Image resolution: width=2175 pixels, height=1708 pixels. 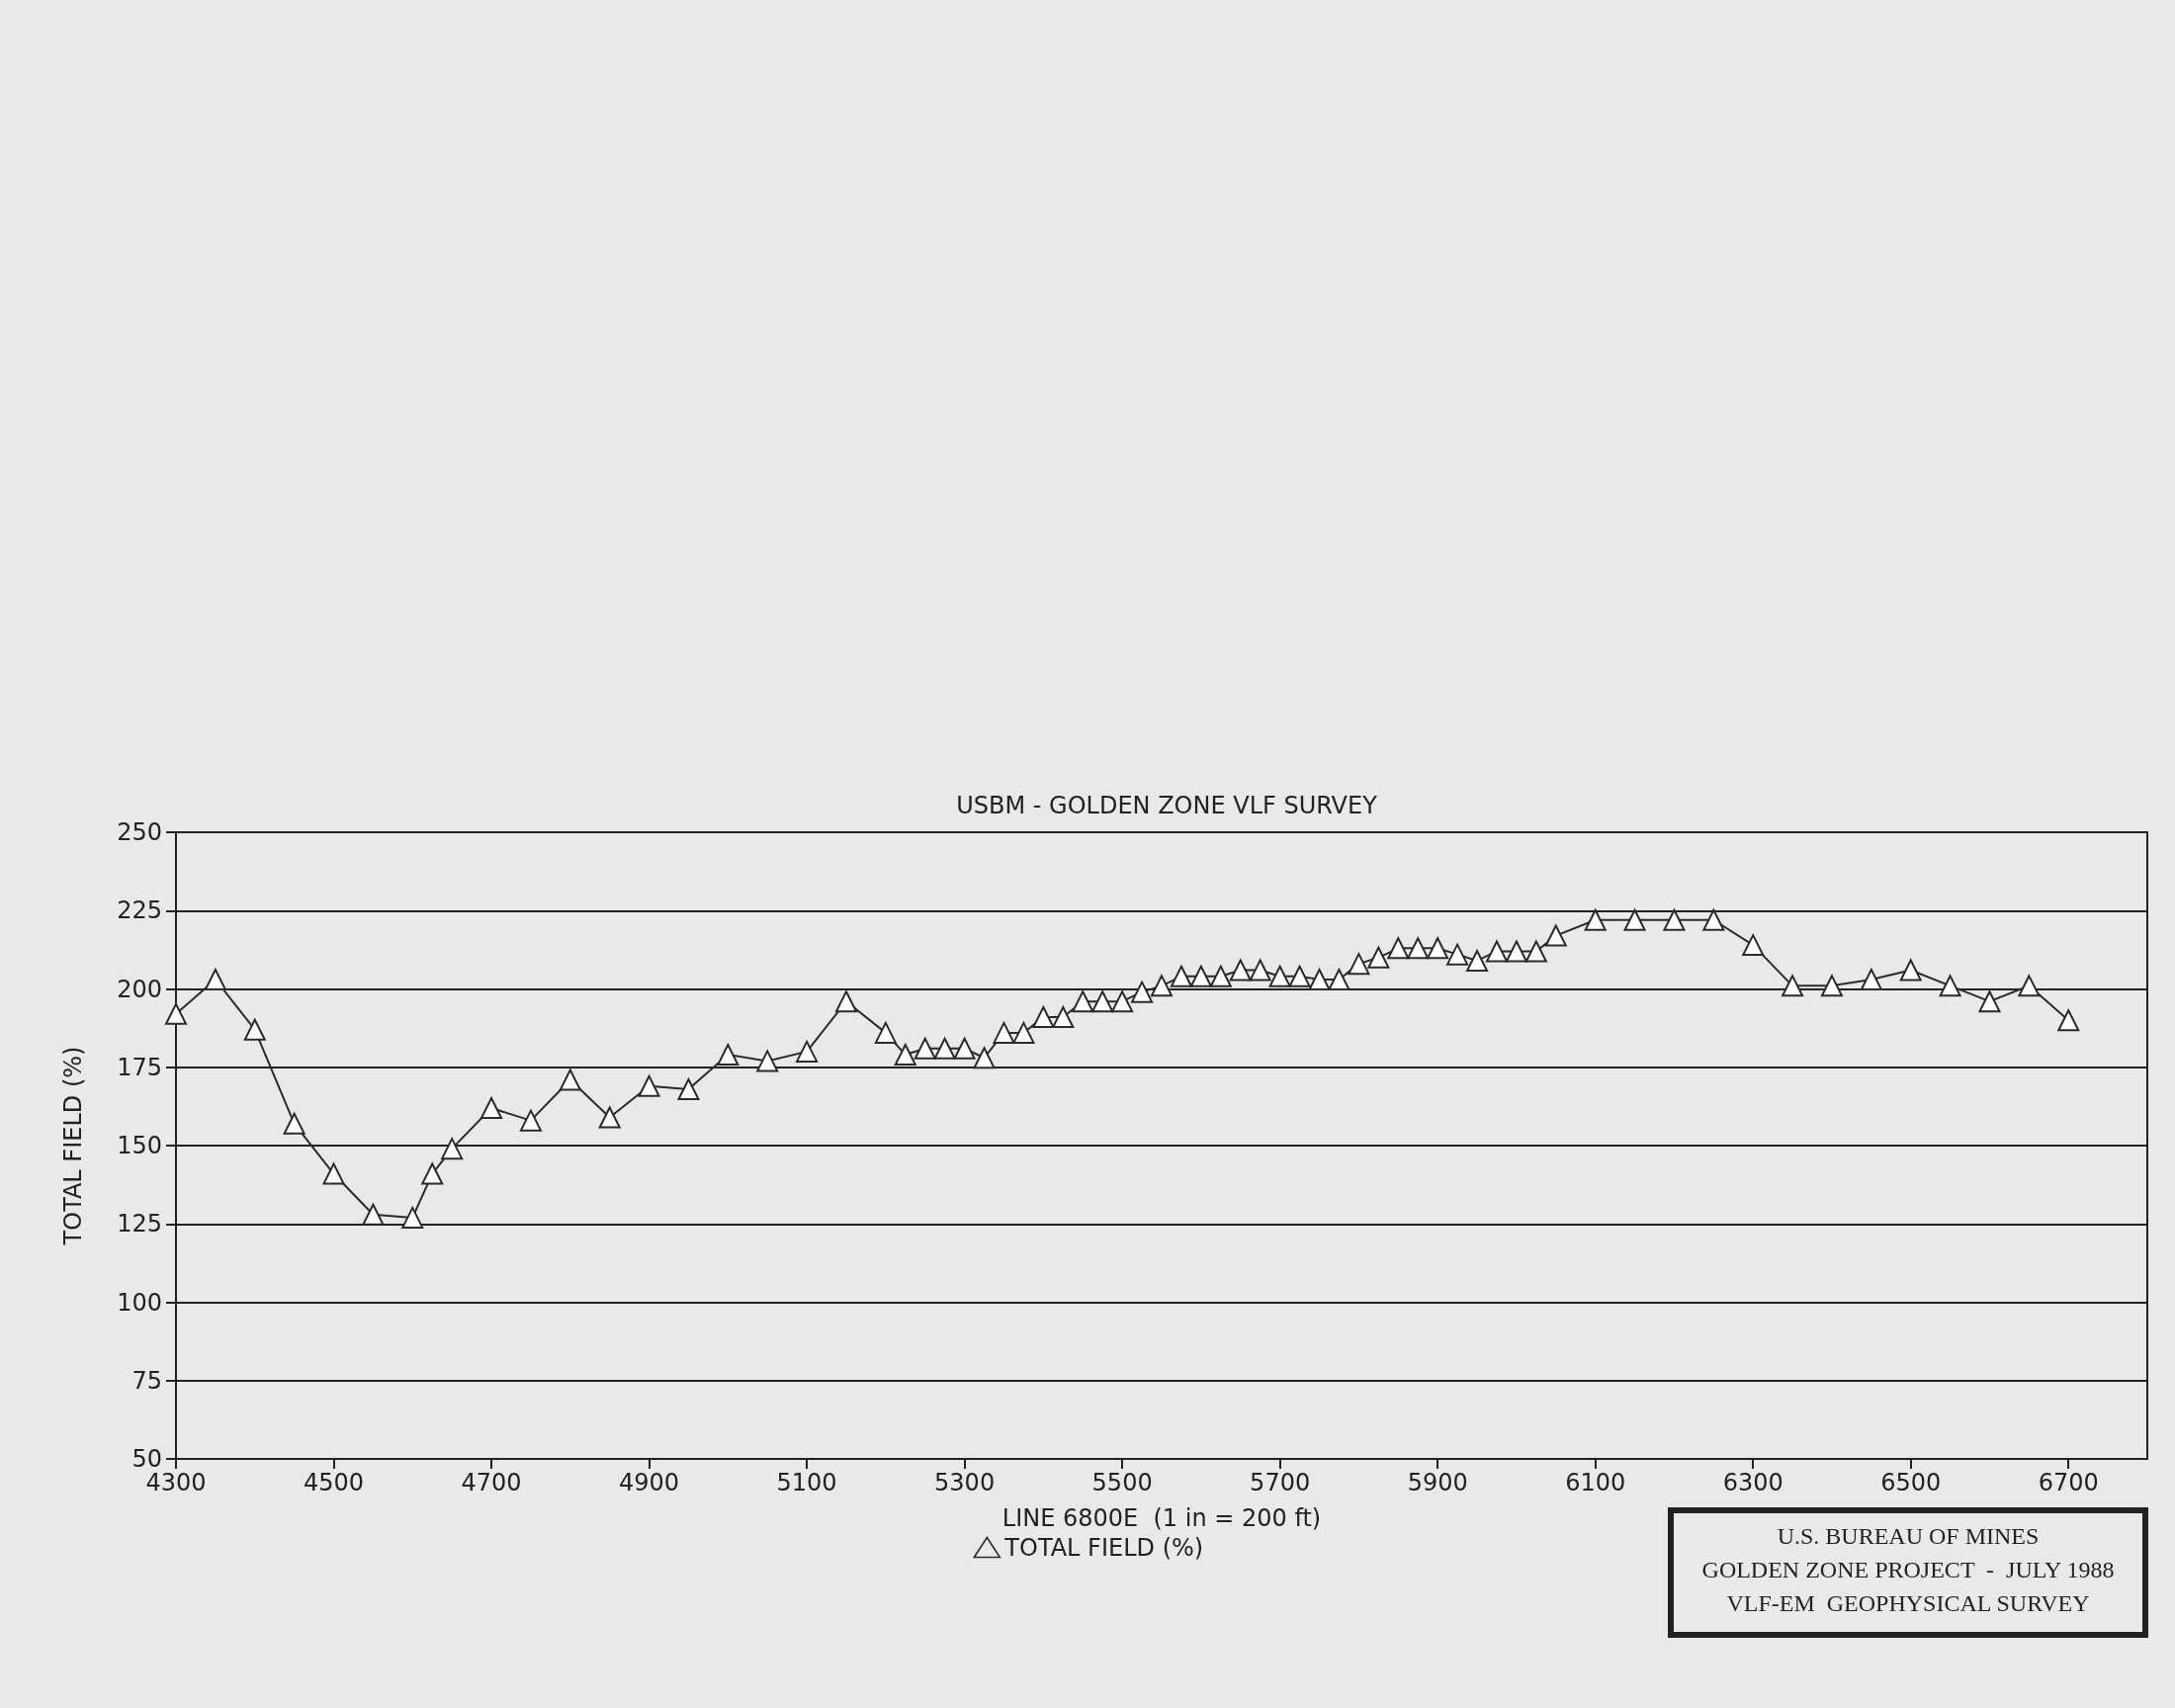 I want to click on chart-title: USBM - GOLDEN ZONE VLF SURVEY, so click(x=1167, y=805).